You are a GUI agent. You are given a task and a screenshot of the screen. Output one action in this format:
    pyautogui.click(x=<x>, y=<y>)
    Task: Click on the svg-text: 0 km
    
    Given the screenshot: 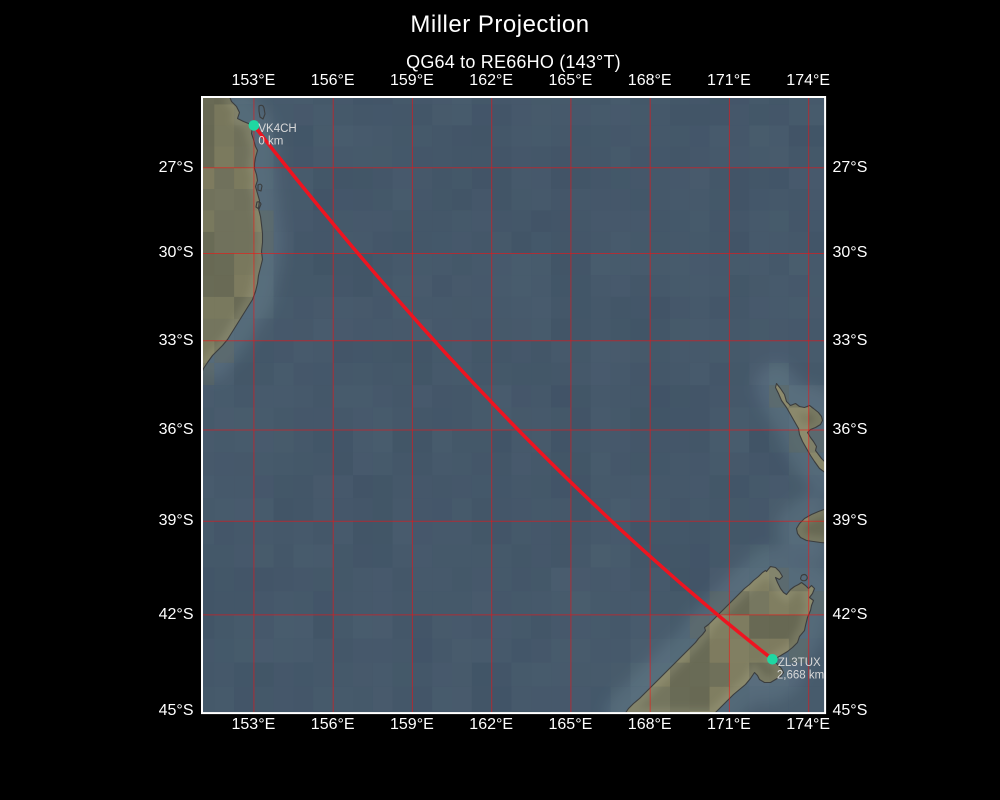 What is the action you would take?
    pyautogui.click(x=270, y=141)
    